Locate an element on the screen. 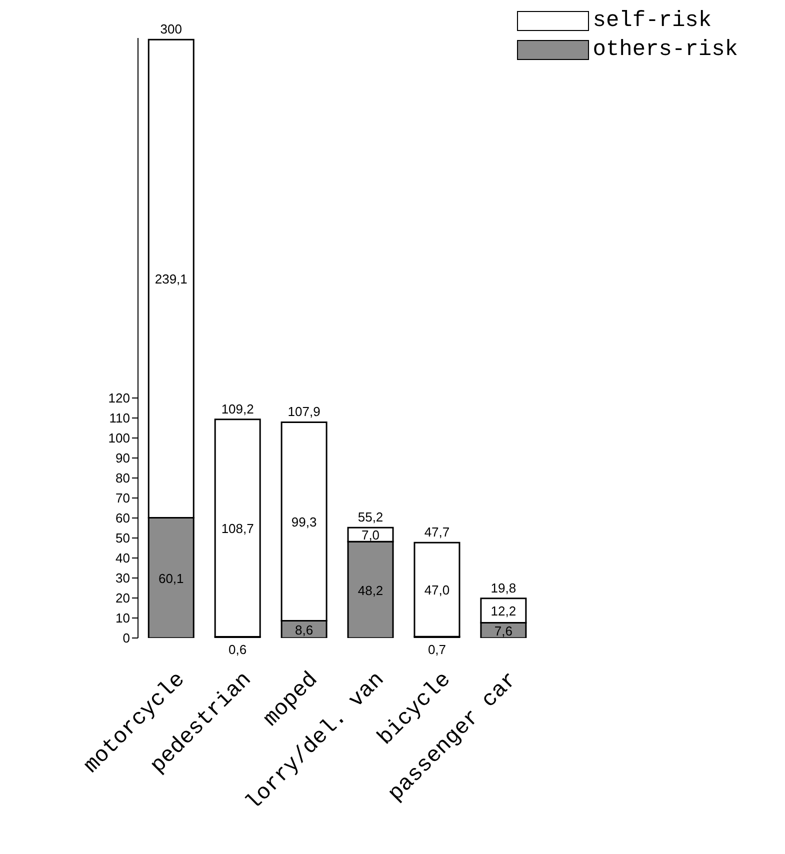 Image resolution: width=785 pixels, height=854 pixels. y-tick-label: 80 is located at coordinates (123, 478).